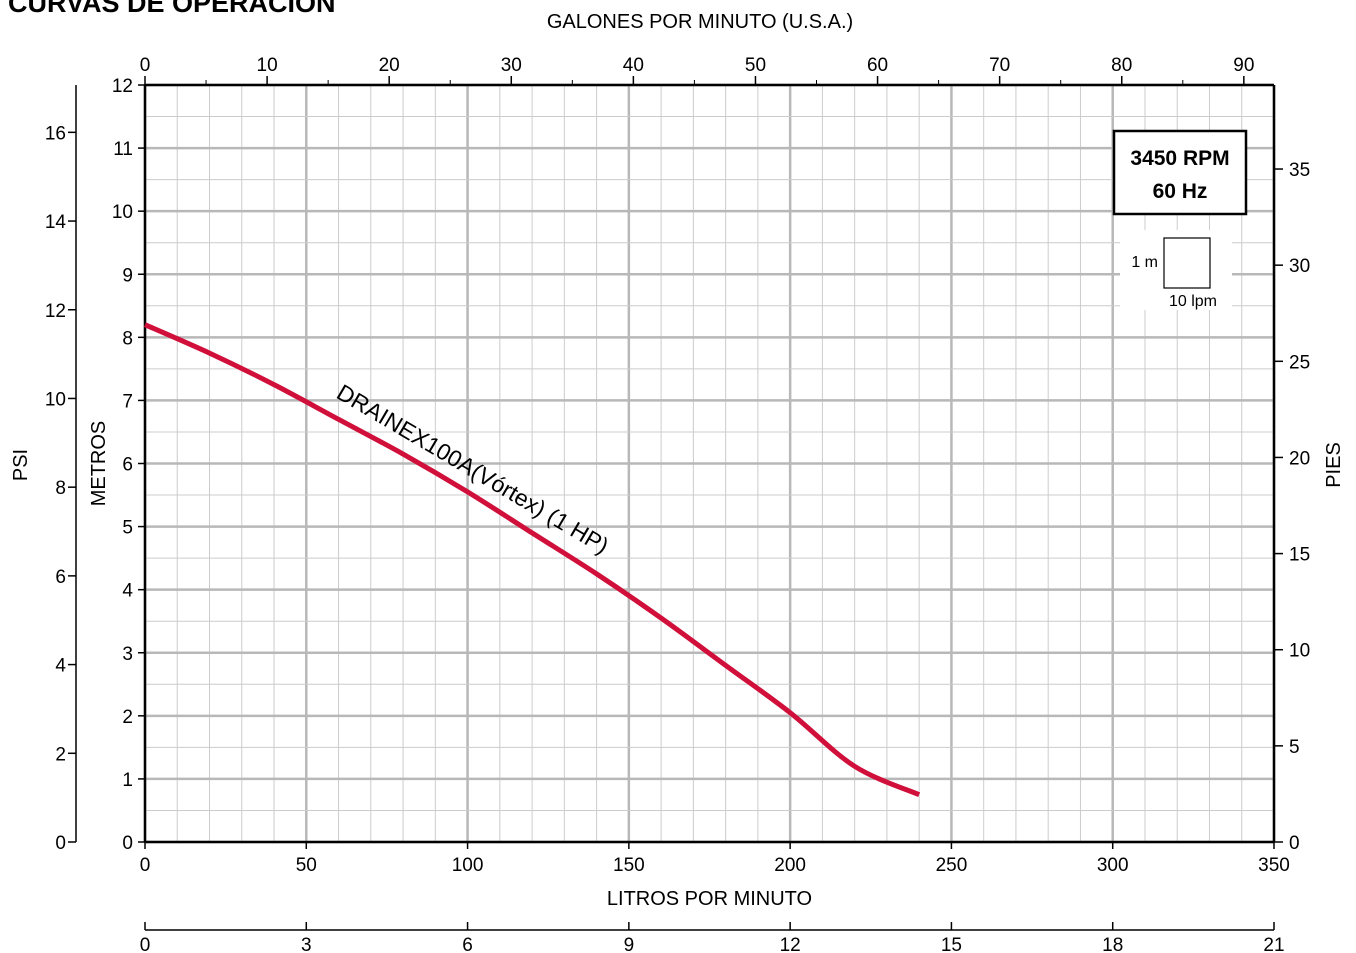 This screenshot has width=1356, height=953. What do you see at coordinates (127, 591) in the screenshot?
I see `y-tick-label: 4` at bounding box center [127, 591].